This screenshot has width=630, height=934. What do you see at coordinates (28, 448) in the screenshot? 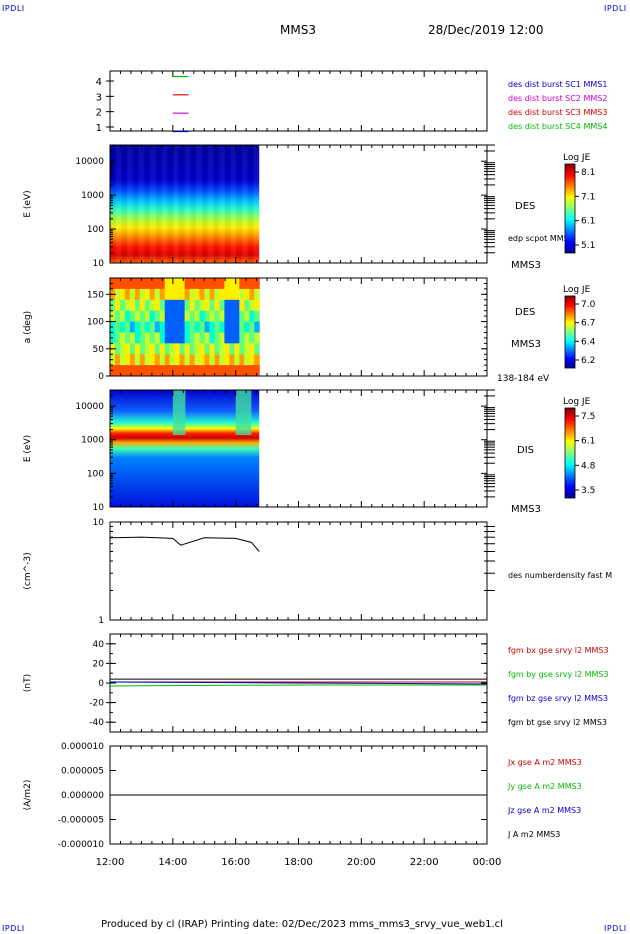
I see `dis-energy-ylabel: E (eV)` at bounding box center [28, 448].